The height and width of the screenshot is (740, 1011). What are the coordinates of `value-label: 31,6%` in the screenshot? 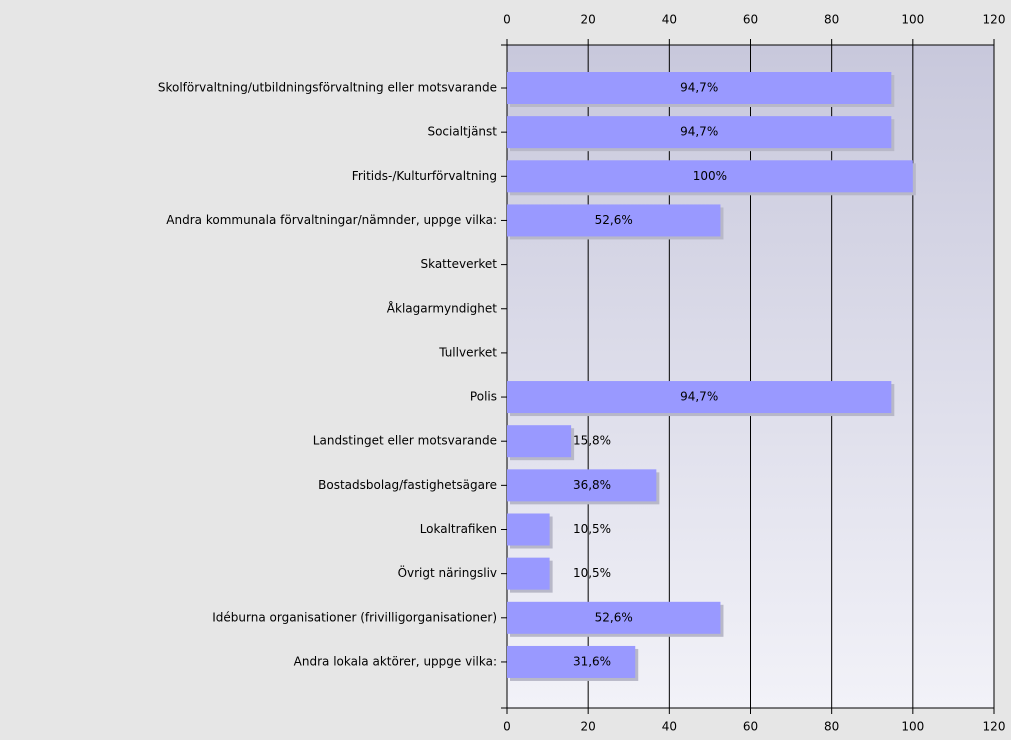 It's located at (592, 661).